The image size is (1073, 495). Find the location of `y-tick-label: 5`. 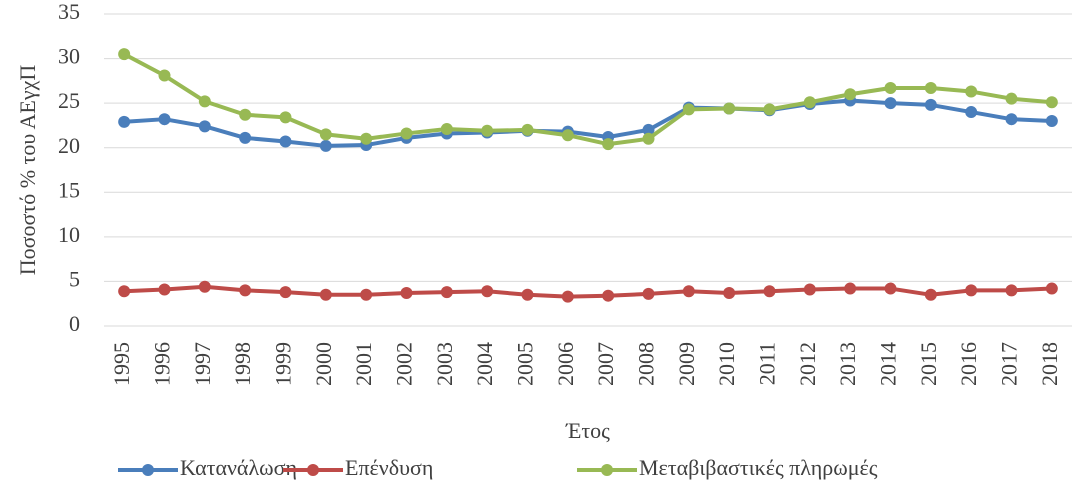

y-tick-label: 5 is located at coordinates (74, 278).